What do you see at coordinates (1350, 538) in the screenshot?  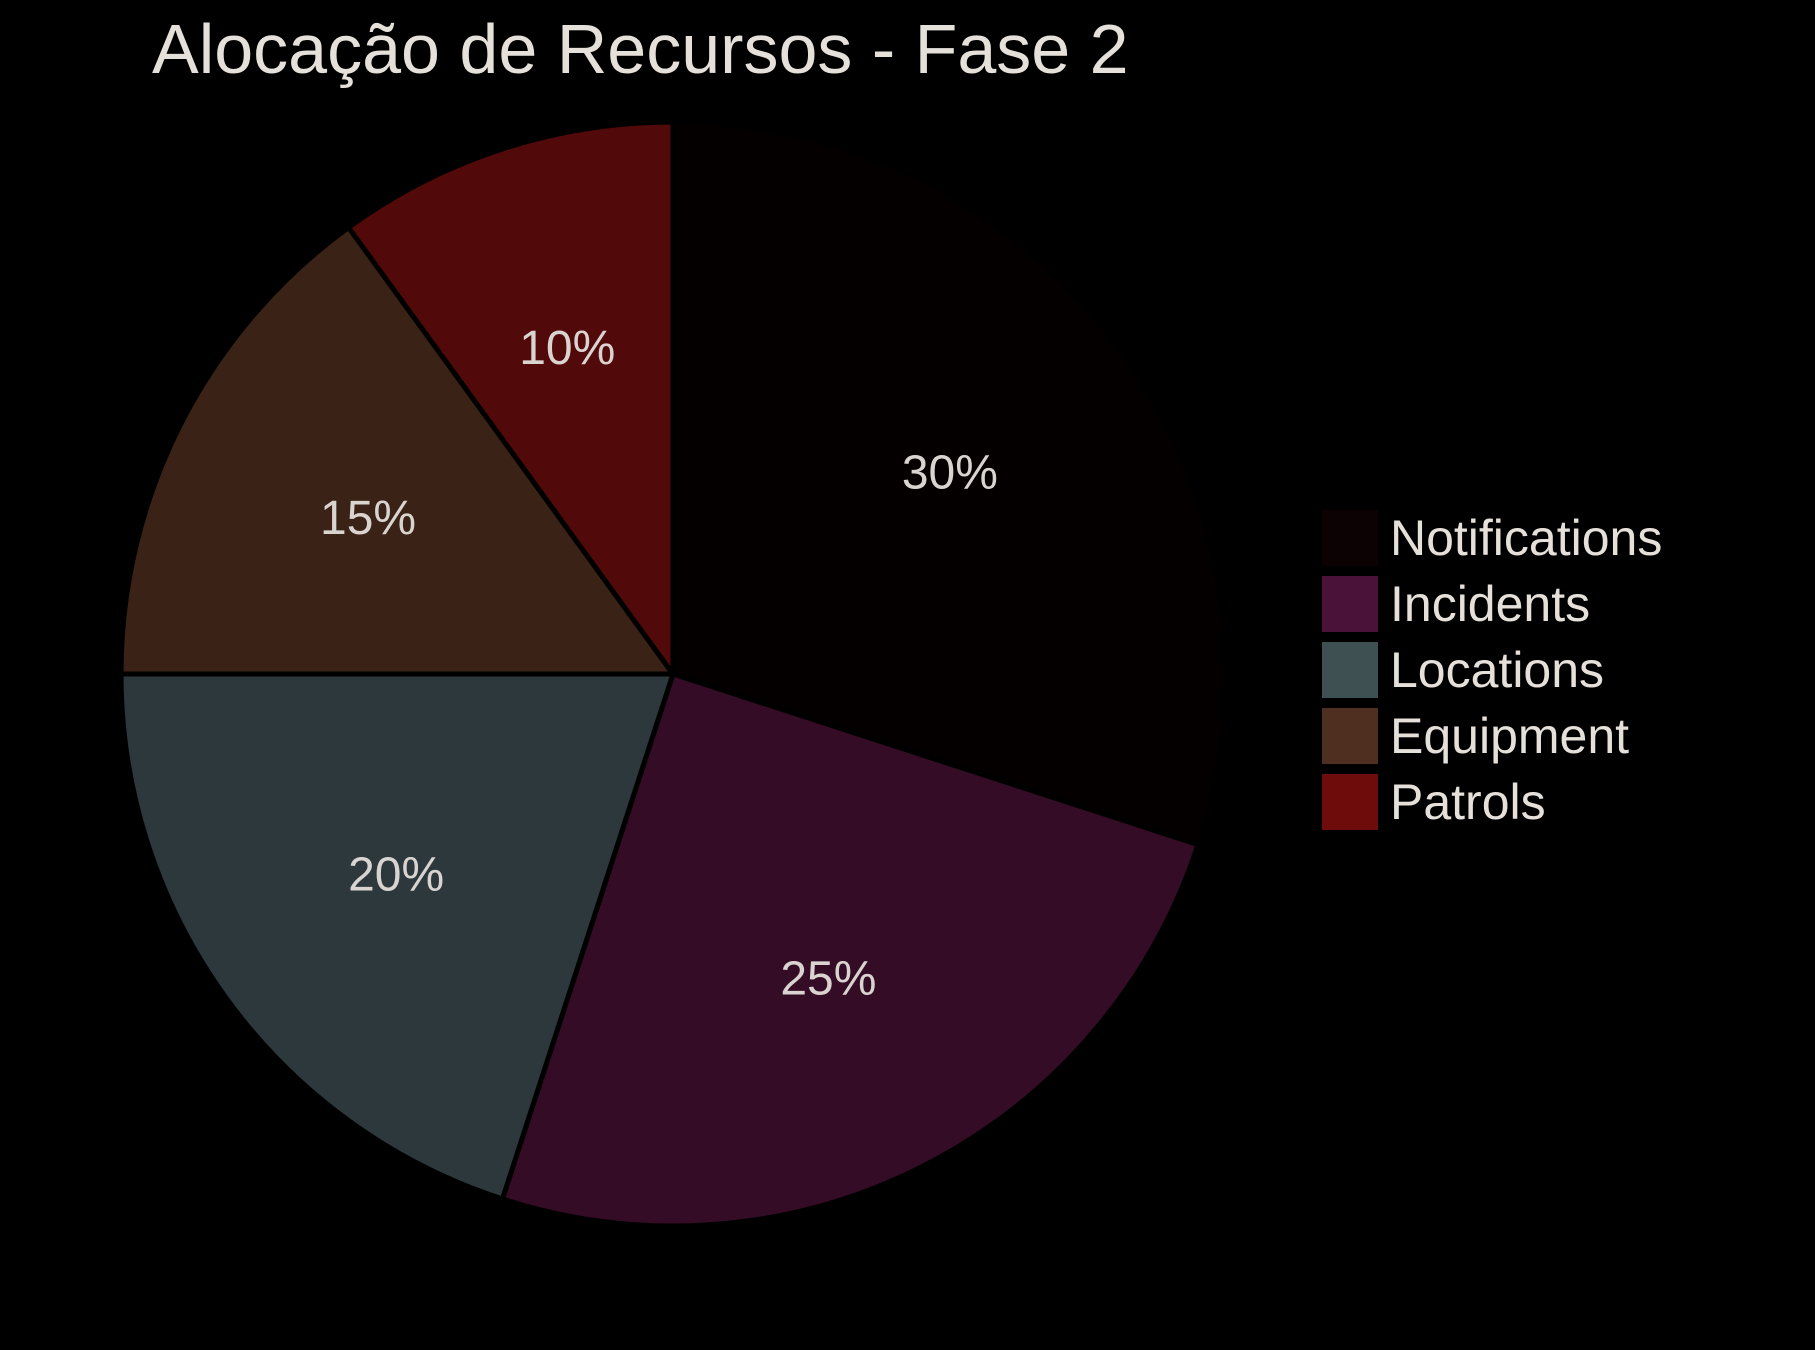 I see `legend-swatch-notifications` at bounding box center [1350, 538].